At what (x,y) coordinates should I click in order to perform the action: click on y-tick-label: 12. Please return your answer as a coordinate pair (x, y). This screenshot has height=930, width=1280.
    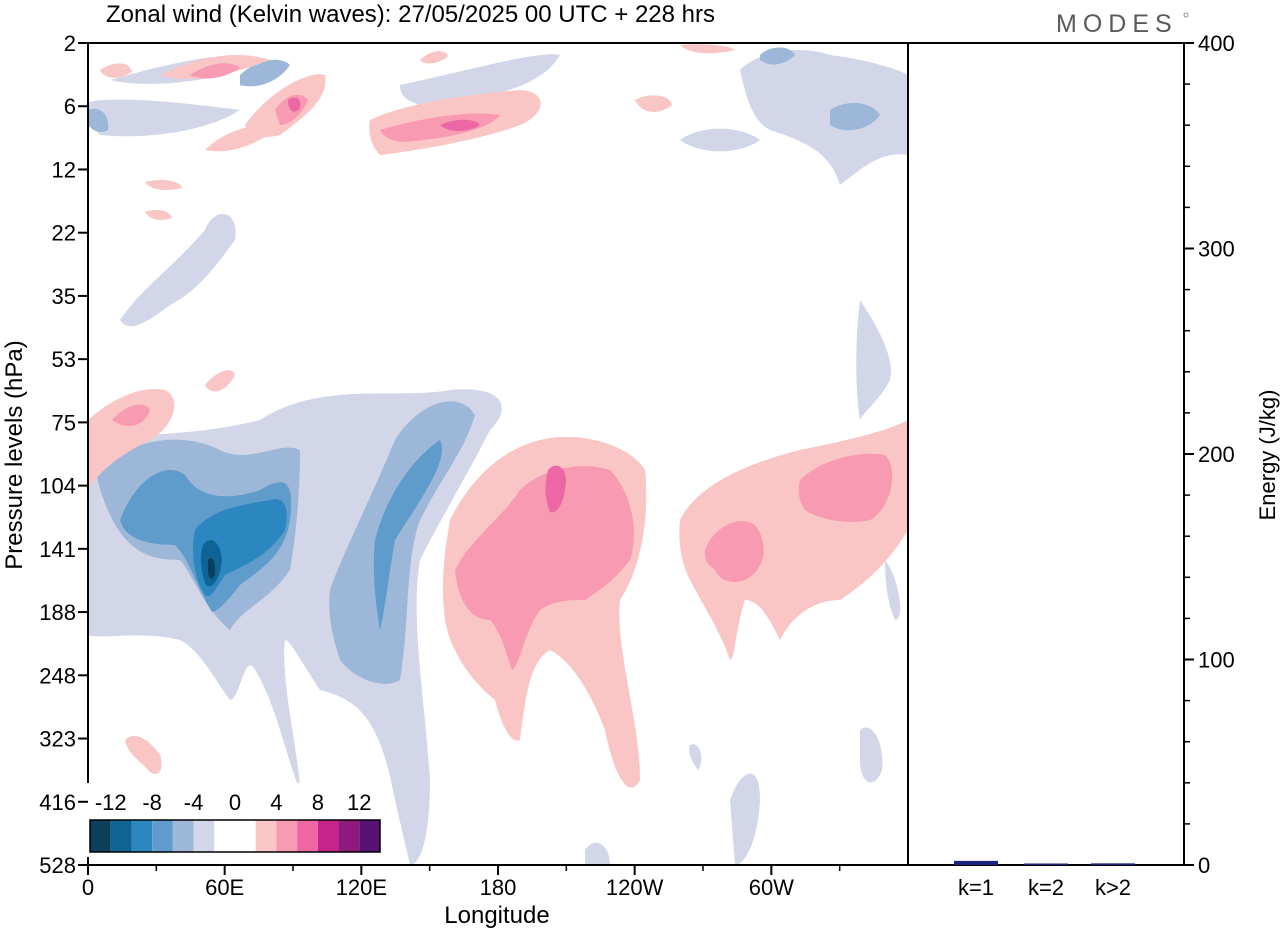
    Looking at the image, I should click on (64, 169).